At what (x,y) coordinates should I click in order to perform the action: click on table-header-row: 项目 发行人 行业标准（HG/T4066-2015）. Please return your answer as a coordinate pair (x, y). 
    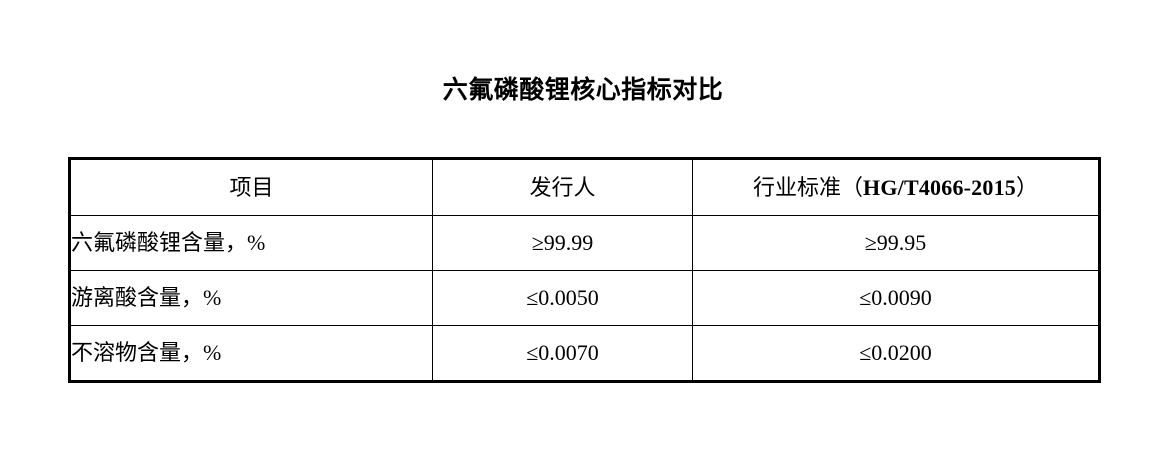
    Looking at the image, I should click on (584, 187).